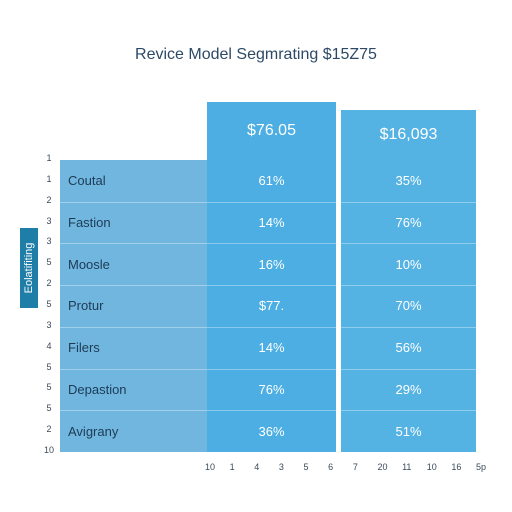 The image size is (512, 512). I want to click on bottom-tick-label: 5p, so click(481, 467).